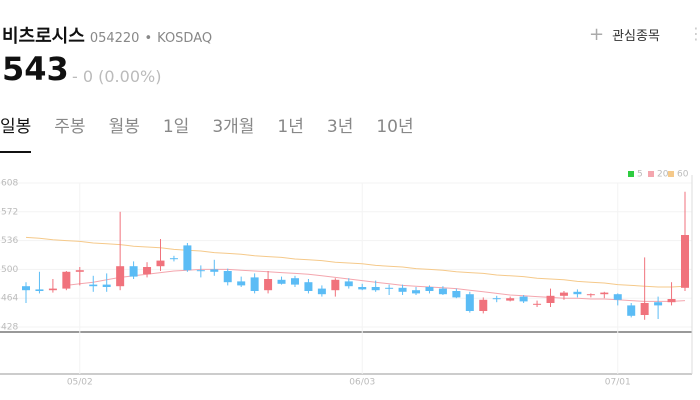  Describe the element at coordinates (355, 262) in the screenshot. I see `moving-average-line` at that location.